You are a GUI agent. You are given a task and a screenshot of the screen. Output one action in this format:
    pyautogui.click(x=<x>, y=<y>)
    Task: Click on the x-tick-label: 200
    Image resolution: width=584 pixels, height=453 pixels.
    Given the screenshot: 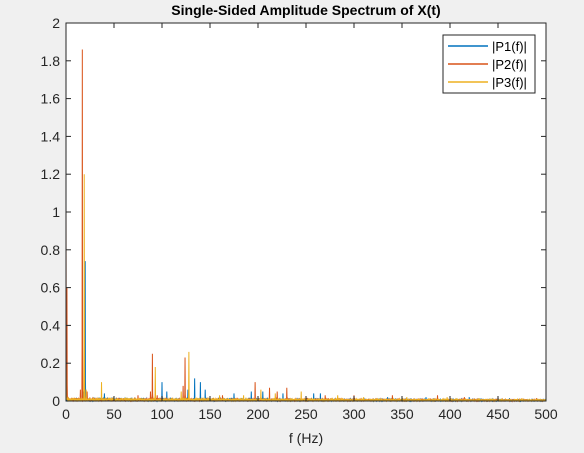 What is the action you would take?
    pyautogui.click(x=258, y=414)
    